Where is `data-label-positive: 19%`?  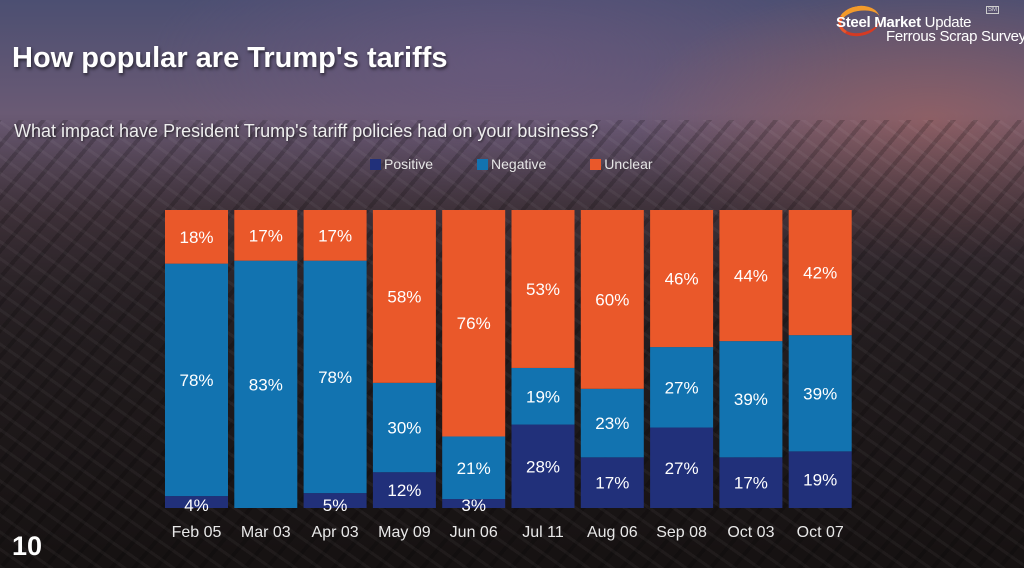 data-label-positive: 19% is located at coordinates (820, 480).